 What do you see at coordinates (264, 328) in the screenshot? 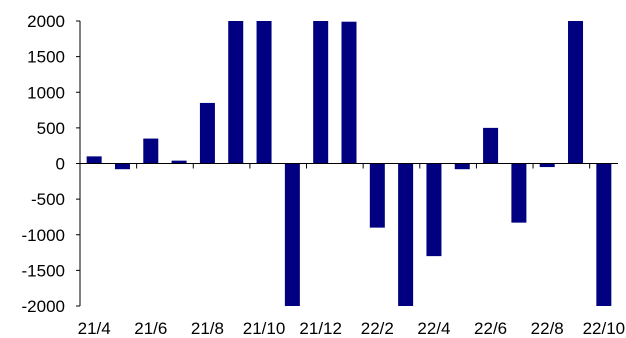
I see `x-tick-label: 21/10` at bounding box center [264, 328].